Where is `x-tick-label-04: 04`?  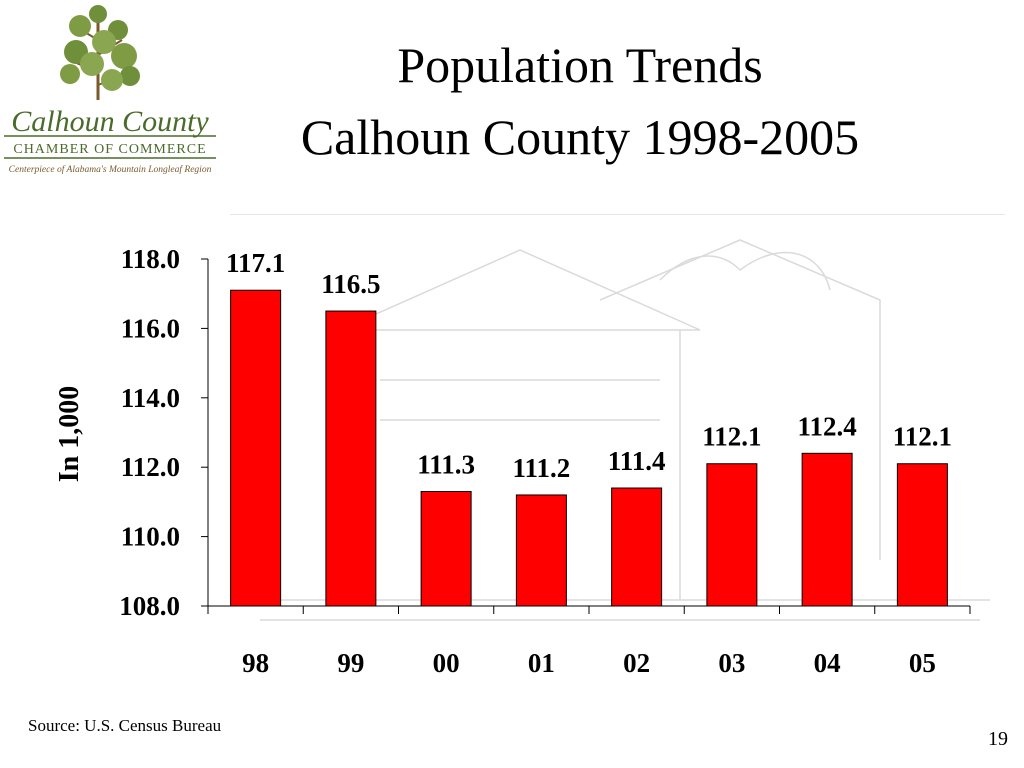
x-tick-label-04: 04 is located at coordinates (827, 663).